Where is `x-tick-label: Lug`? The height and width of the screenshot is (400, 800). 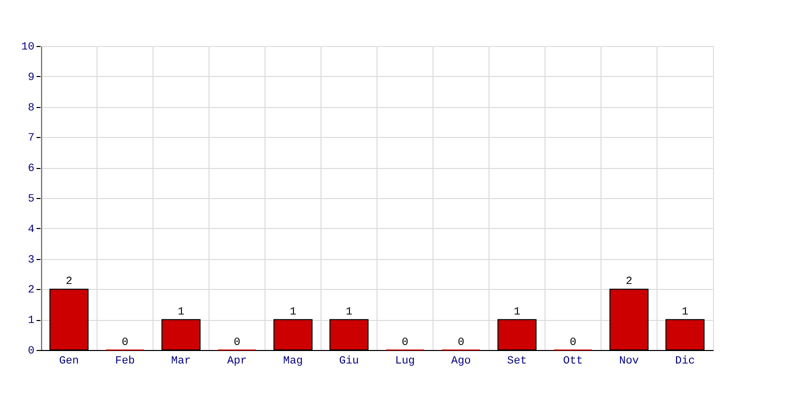 x-tick-label: Lug is located at coordinates (405, 362).